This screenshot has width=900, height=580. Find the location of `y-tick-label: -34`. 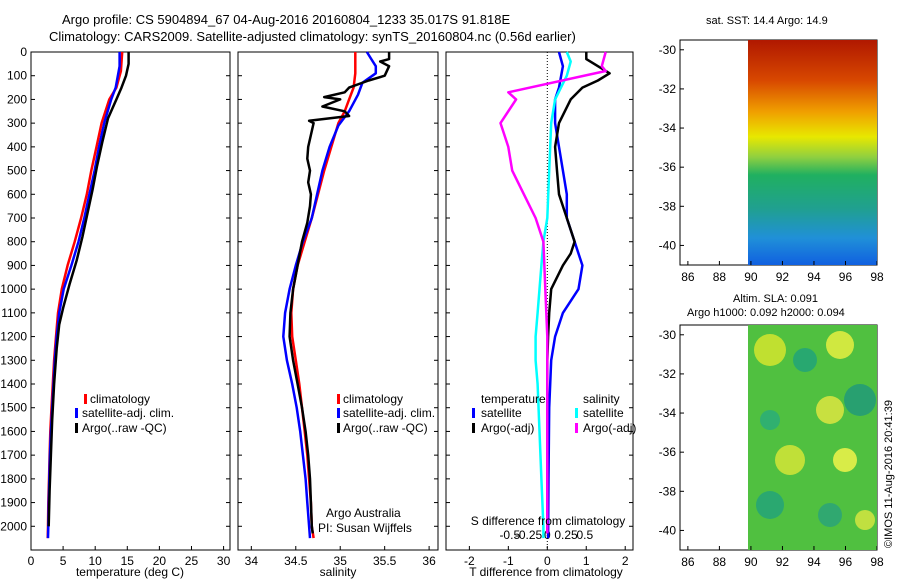

y-tick-label: -34 is located at coordinates (668, 128).